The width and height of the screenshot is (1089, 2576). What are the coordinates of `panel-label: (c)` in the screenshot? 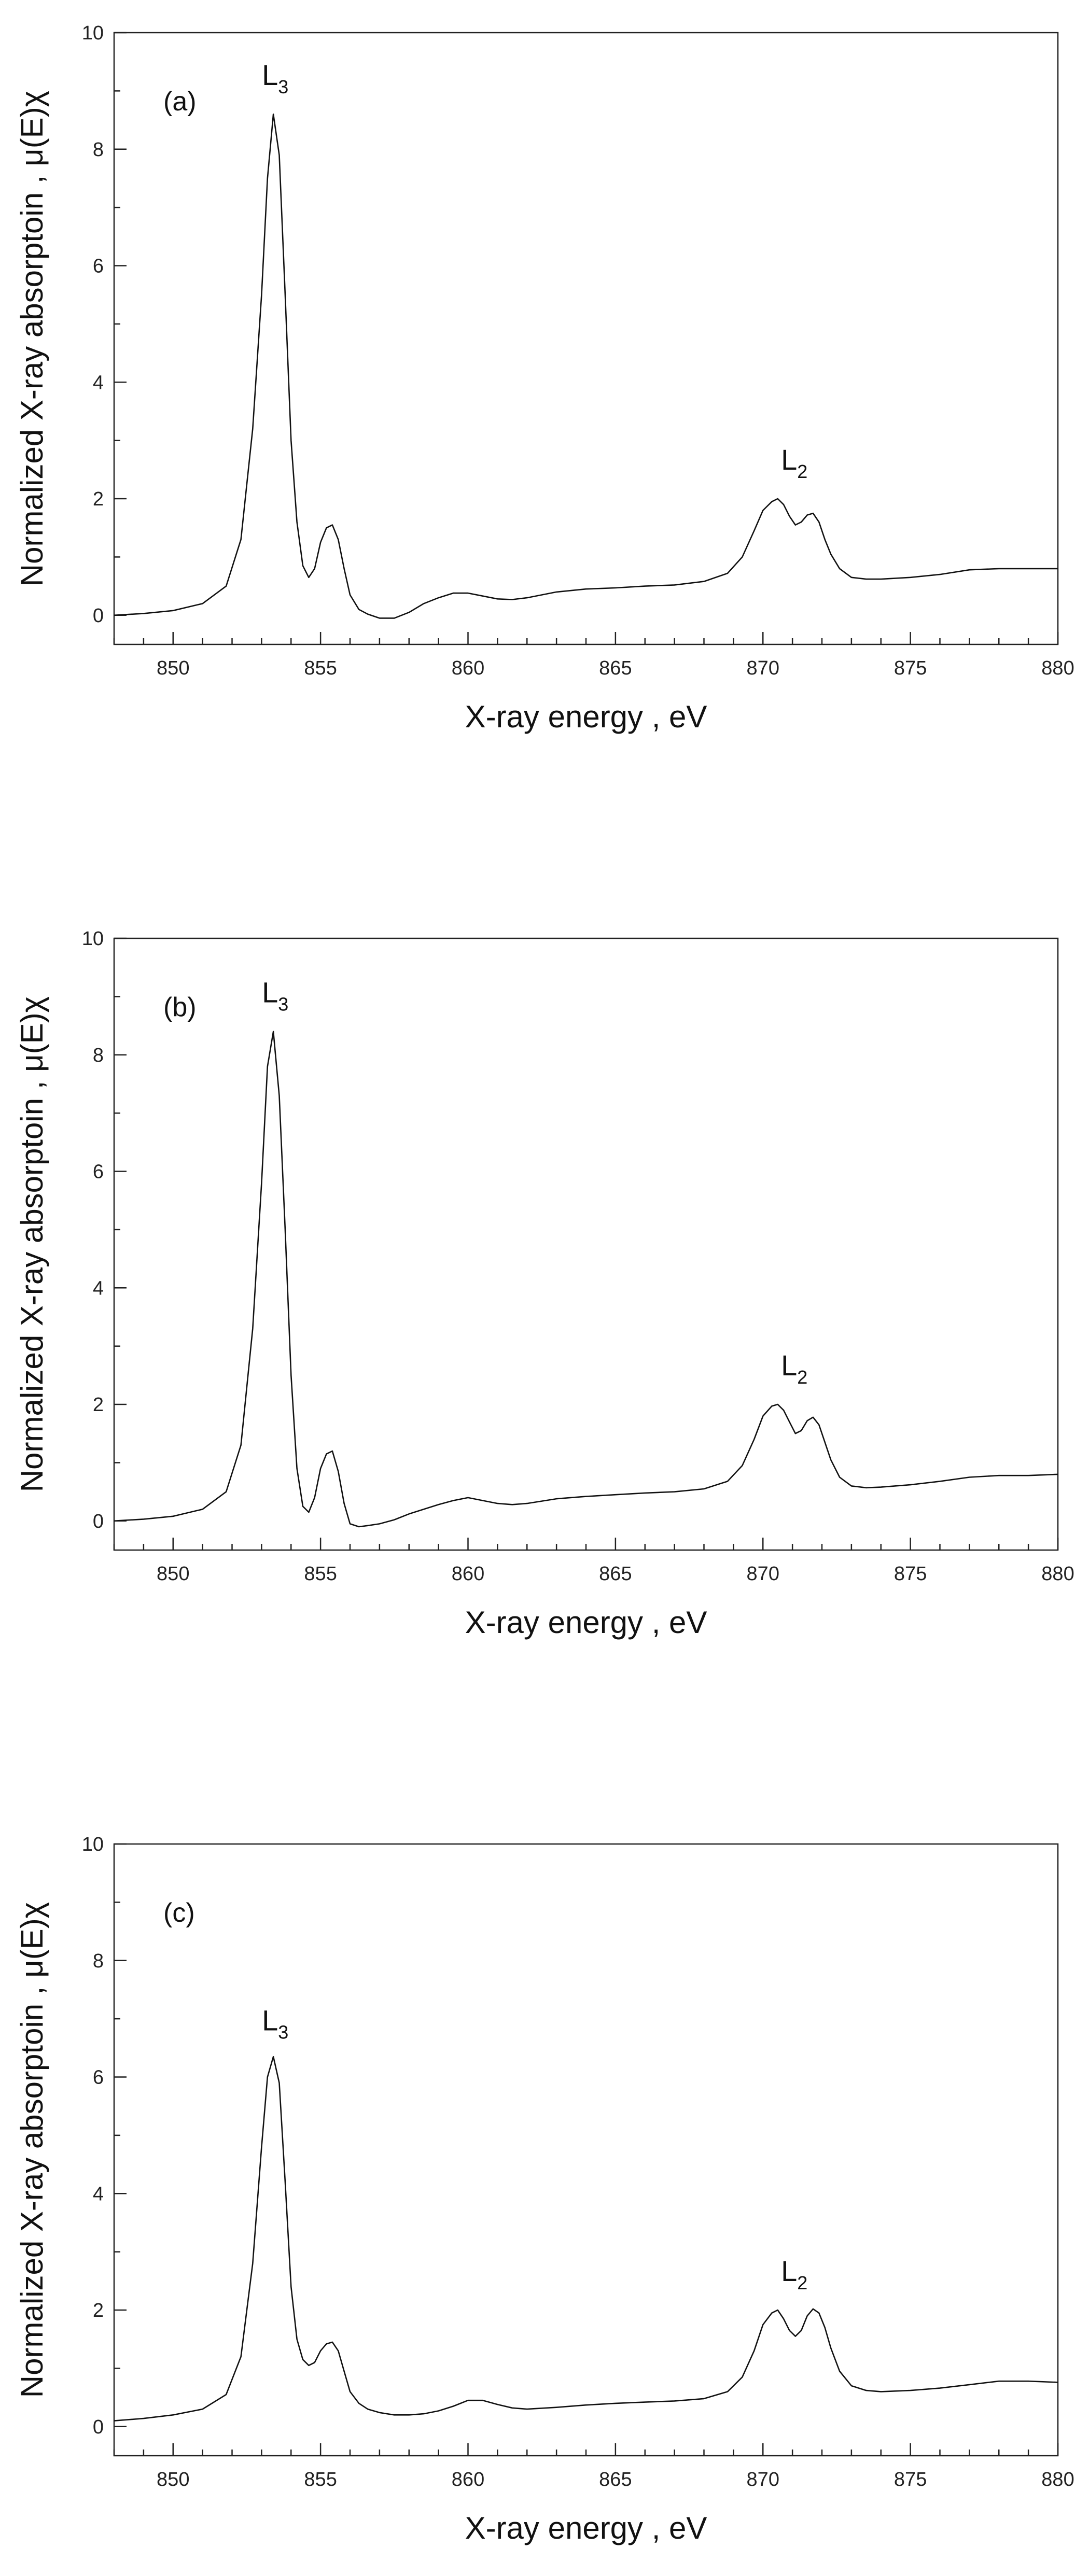 It's located at (179, 1913).